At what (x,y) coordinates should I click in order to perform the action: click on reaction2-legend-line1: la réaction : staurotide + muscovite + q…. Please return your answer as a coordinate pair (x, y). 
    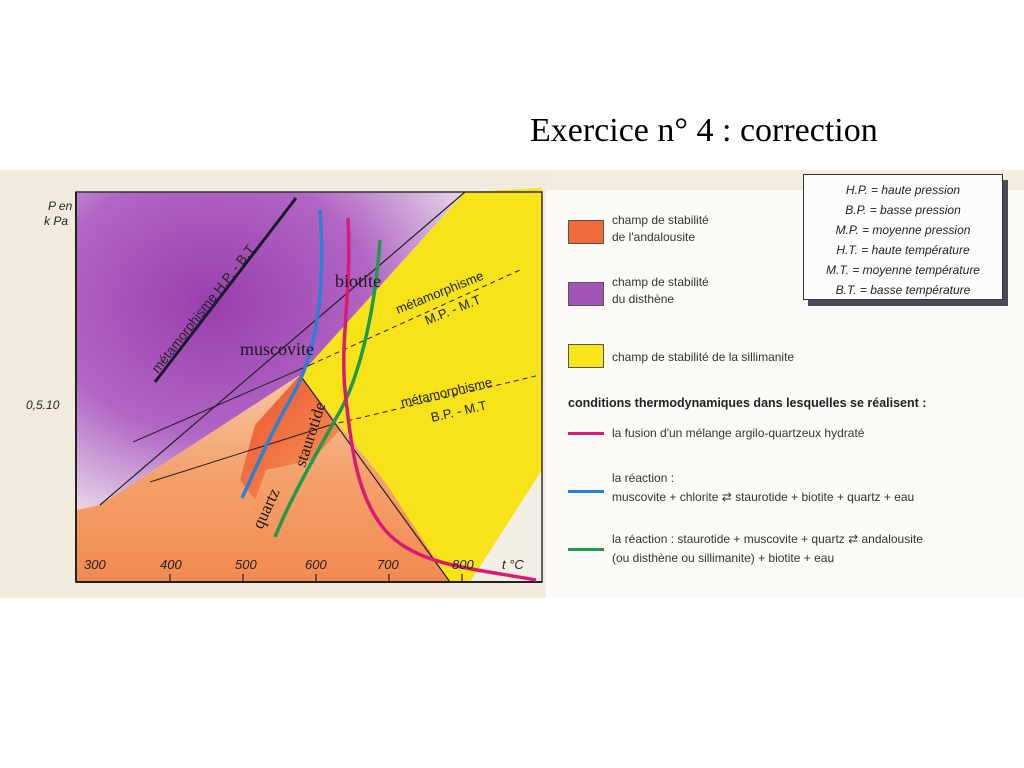
    Looking at the image, I should click on (767, 539).